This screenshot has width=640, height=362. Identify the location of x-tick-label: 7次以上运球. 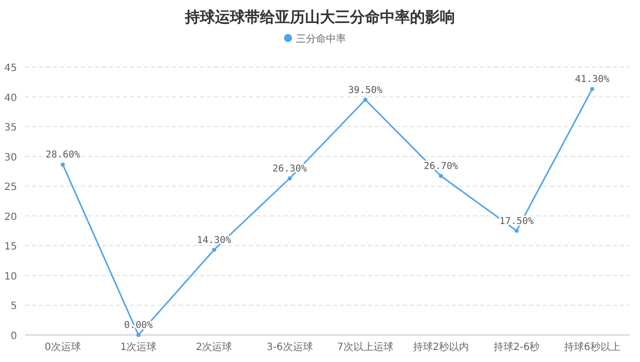
(365, 347).